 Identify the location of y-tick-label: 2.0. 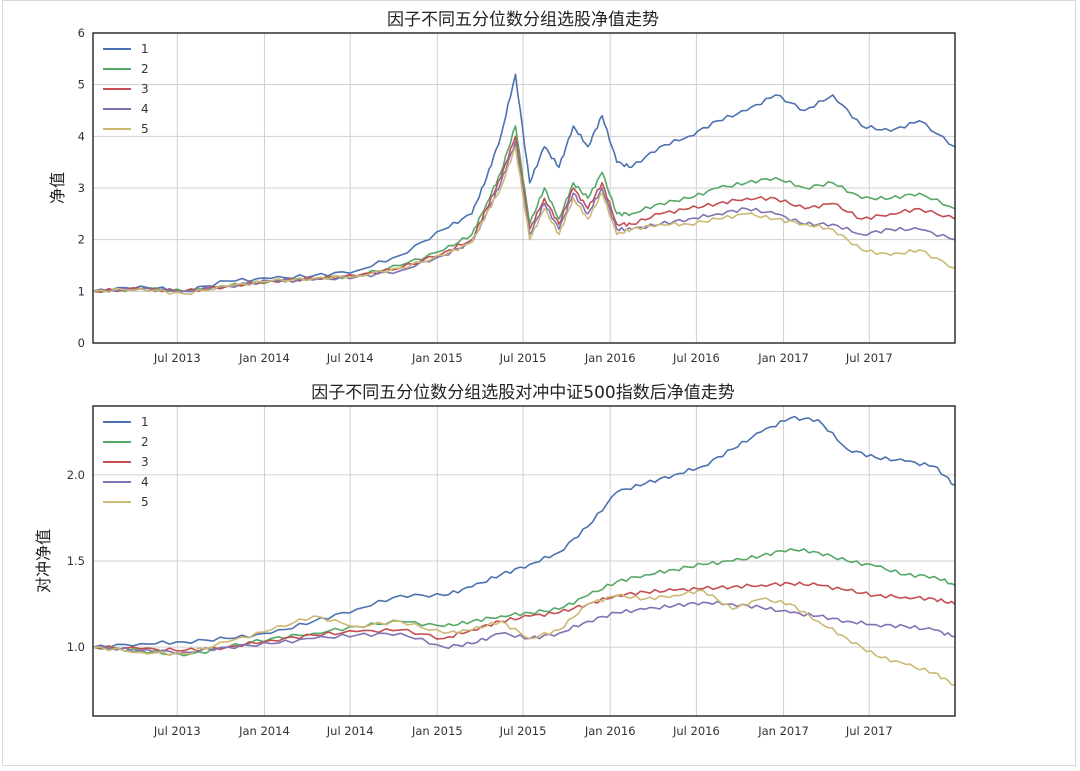
(76, 475).